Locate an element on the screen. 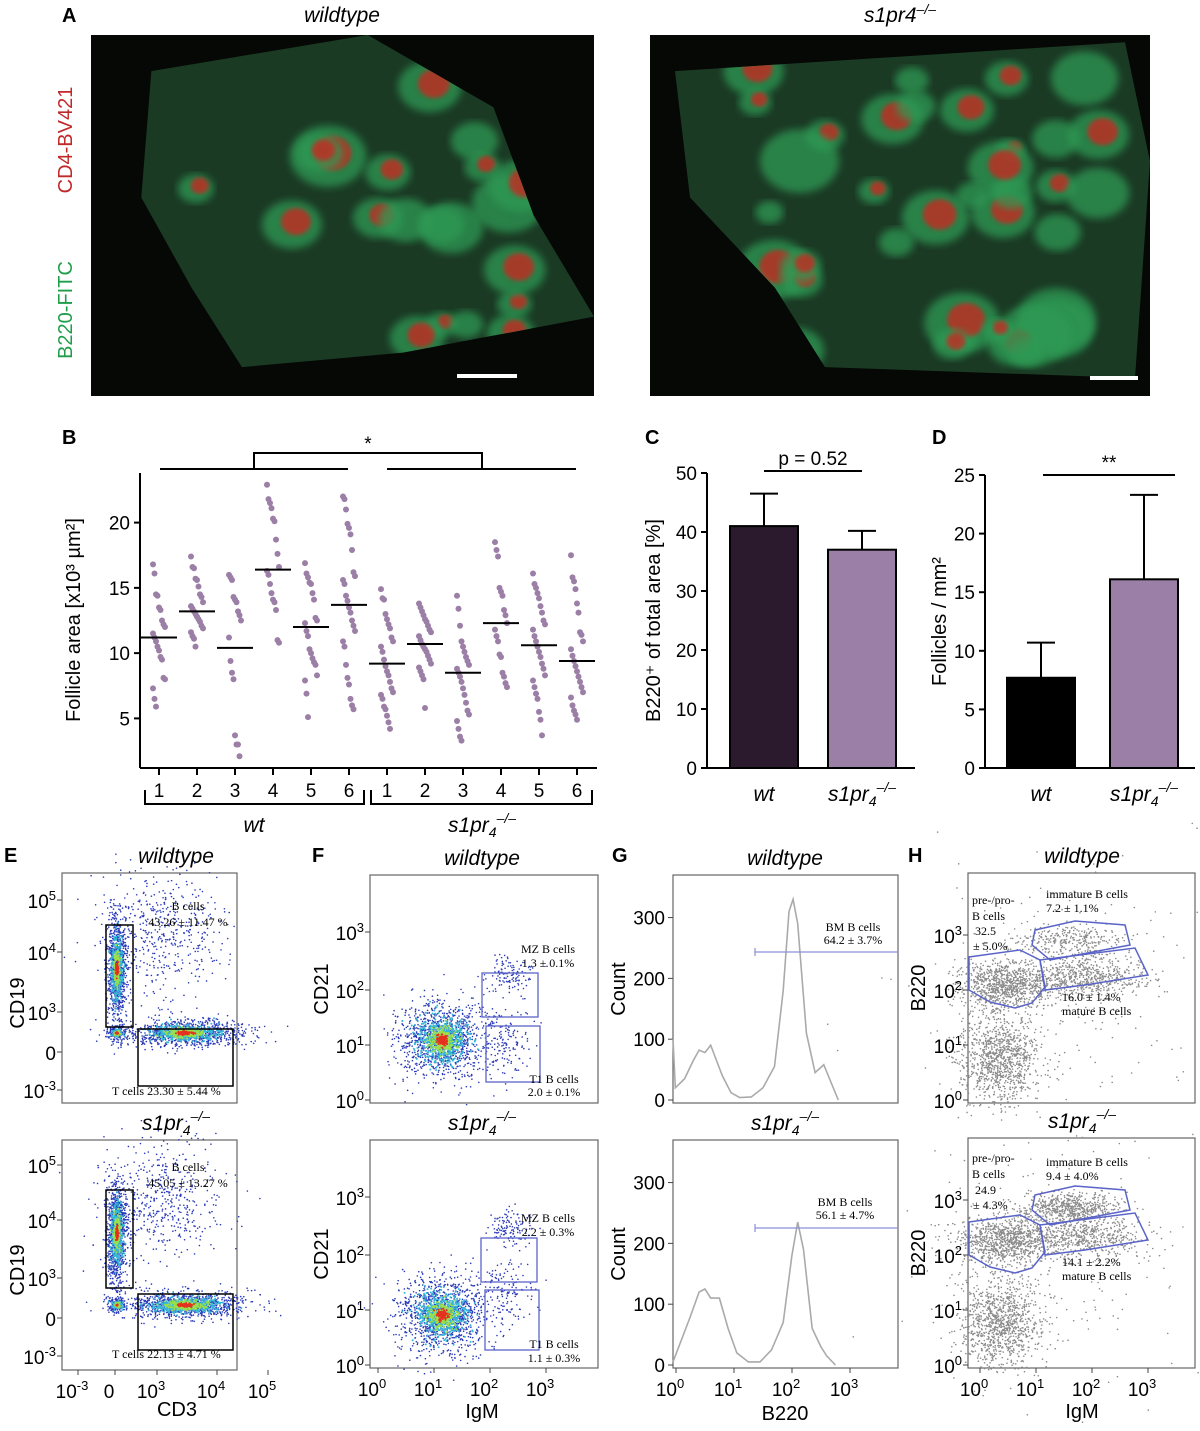  x-tick-label: 3 is located at coordinates (463, 791).